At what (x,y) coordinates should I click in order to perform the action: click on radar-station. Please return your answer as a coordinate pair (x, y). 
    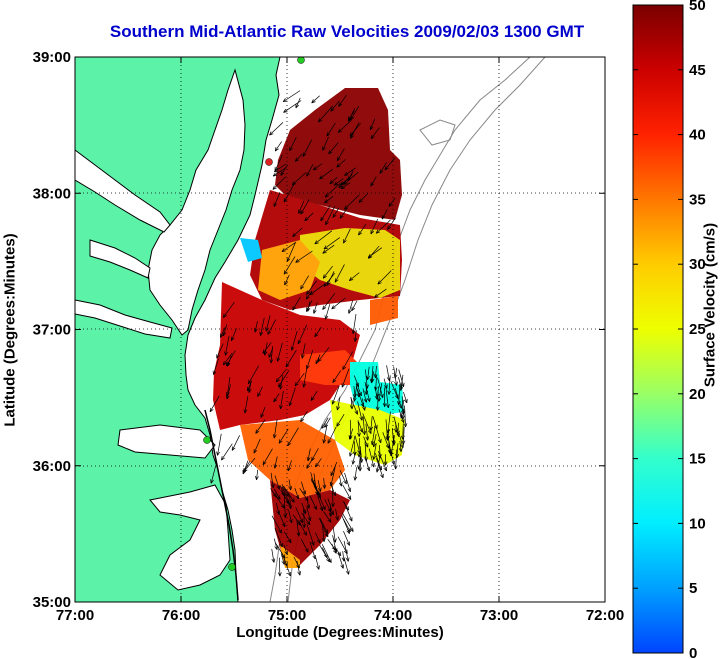
    Looking at the image, I should click on (232, 567).